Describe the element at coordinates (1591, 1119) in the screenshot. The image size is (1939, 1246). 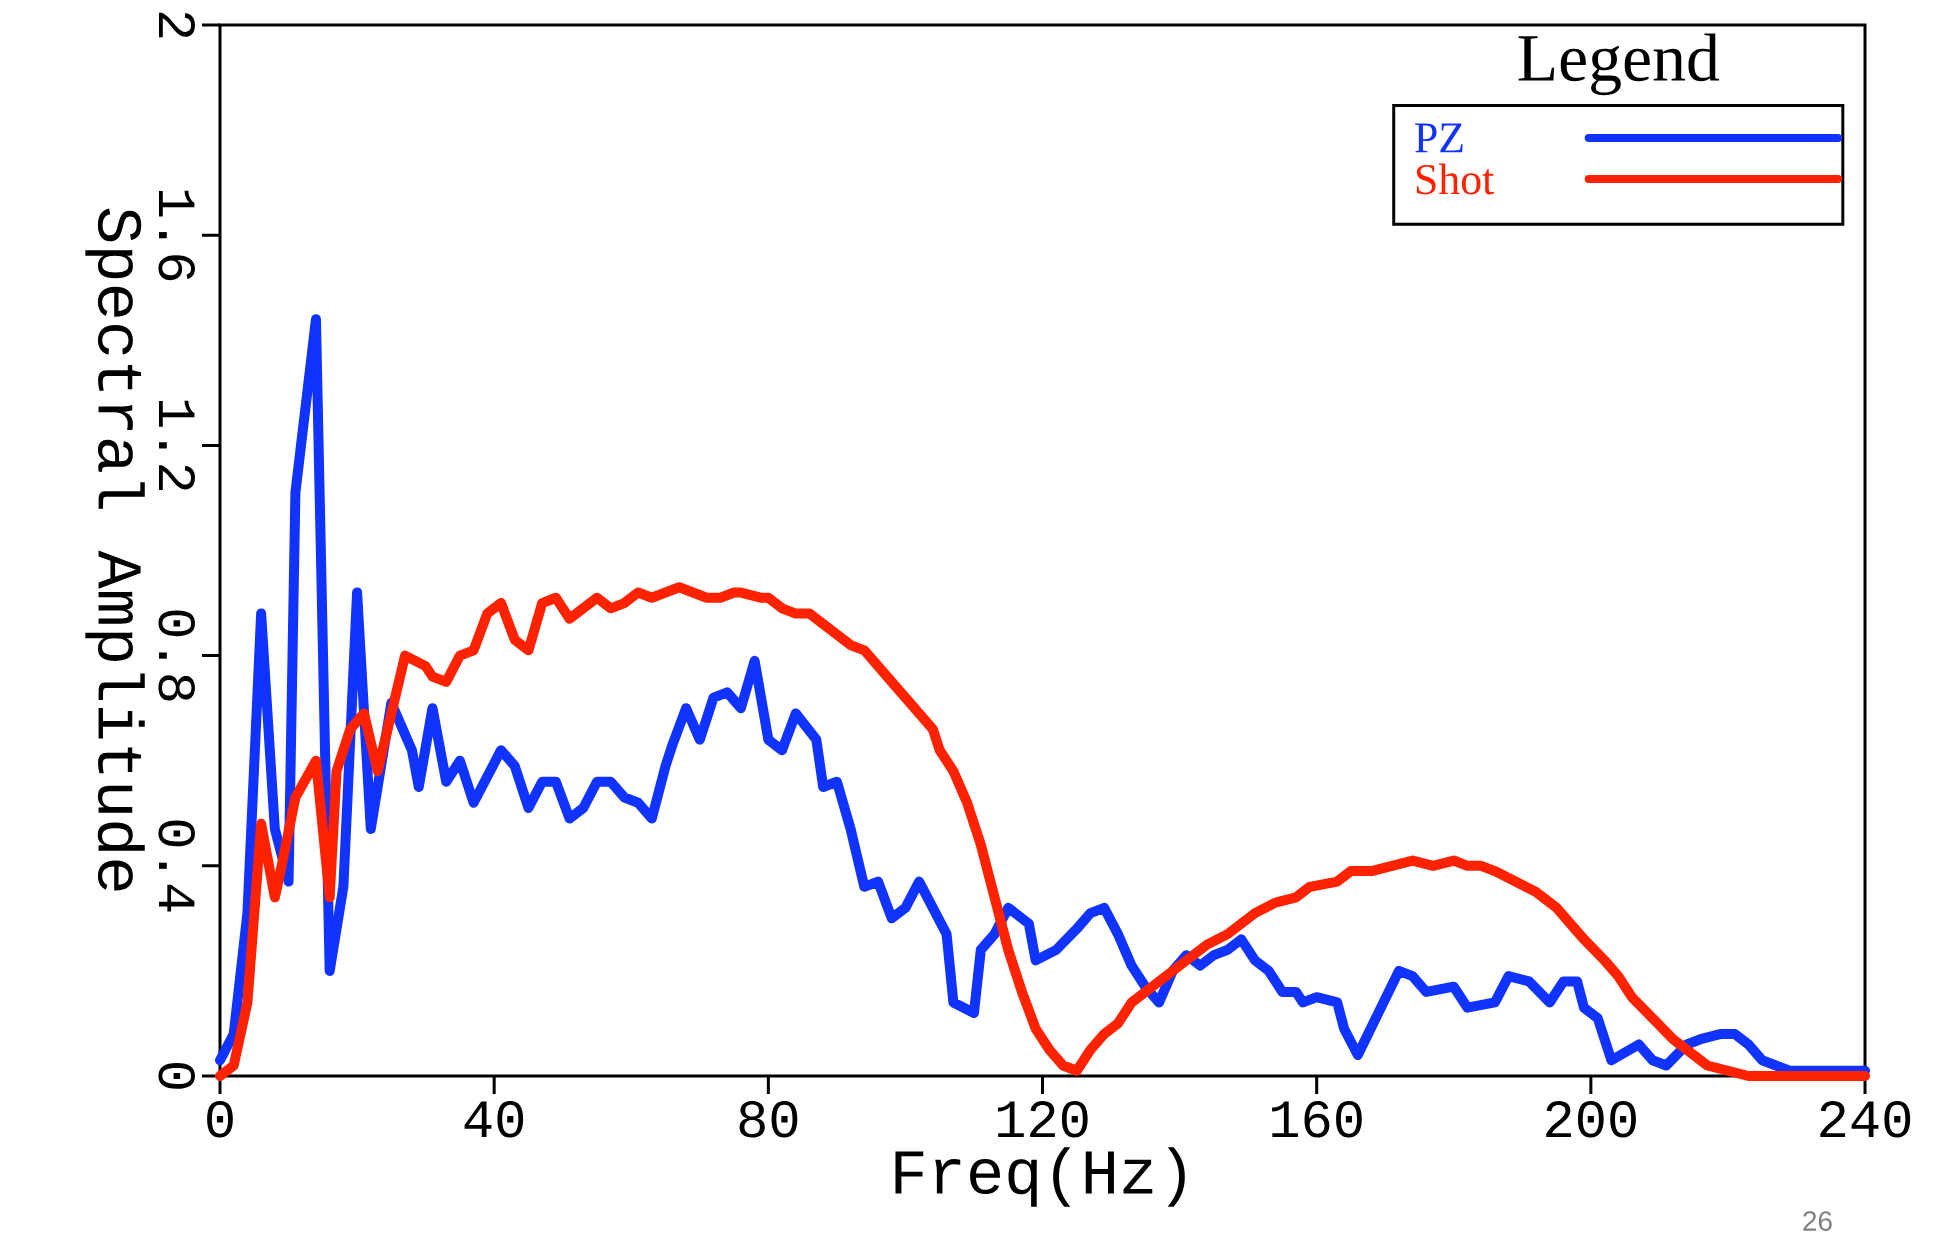
I see `x-tick-label: 200` at that location.